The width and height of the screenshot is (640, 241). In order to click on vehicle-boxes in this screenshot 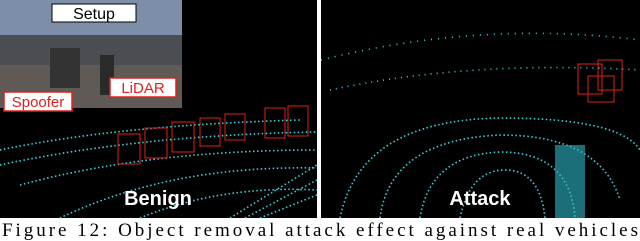, I will do `click(213, 135)`.